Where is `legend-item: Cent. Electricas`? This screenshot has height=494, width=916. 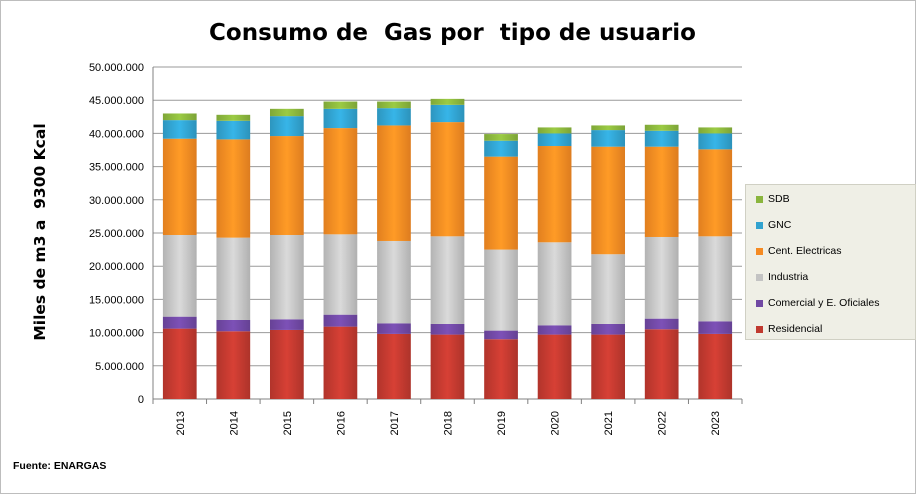
legend-item: Cent. Electricas is located at coordinates (799, 251).